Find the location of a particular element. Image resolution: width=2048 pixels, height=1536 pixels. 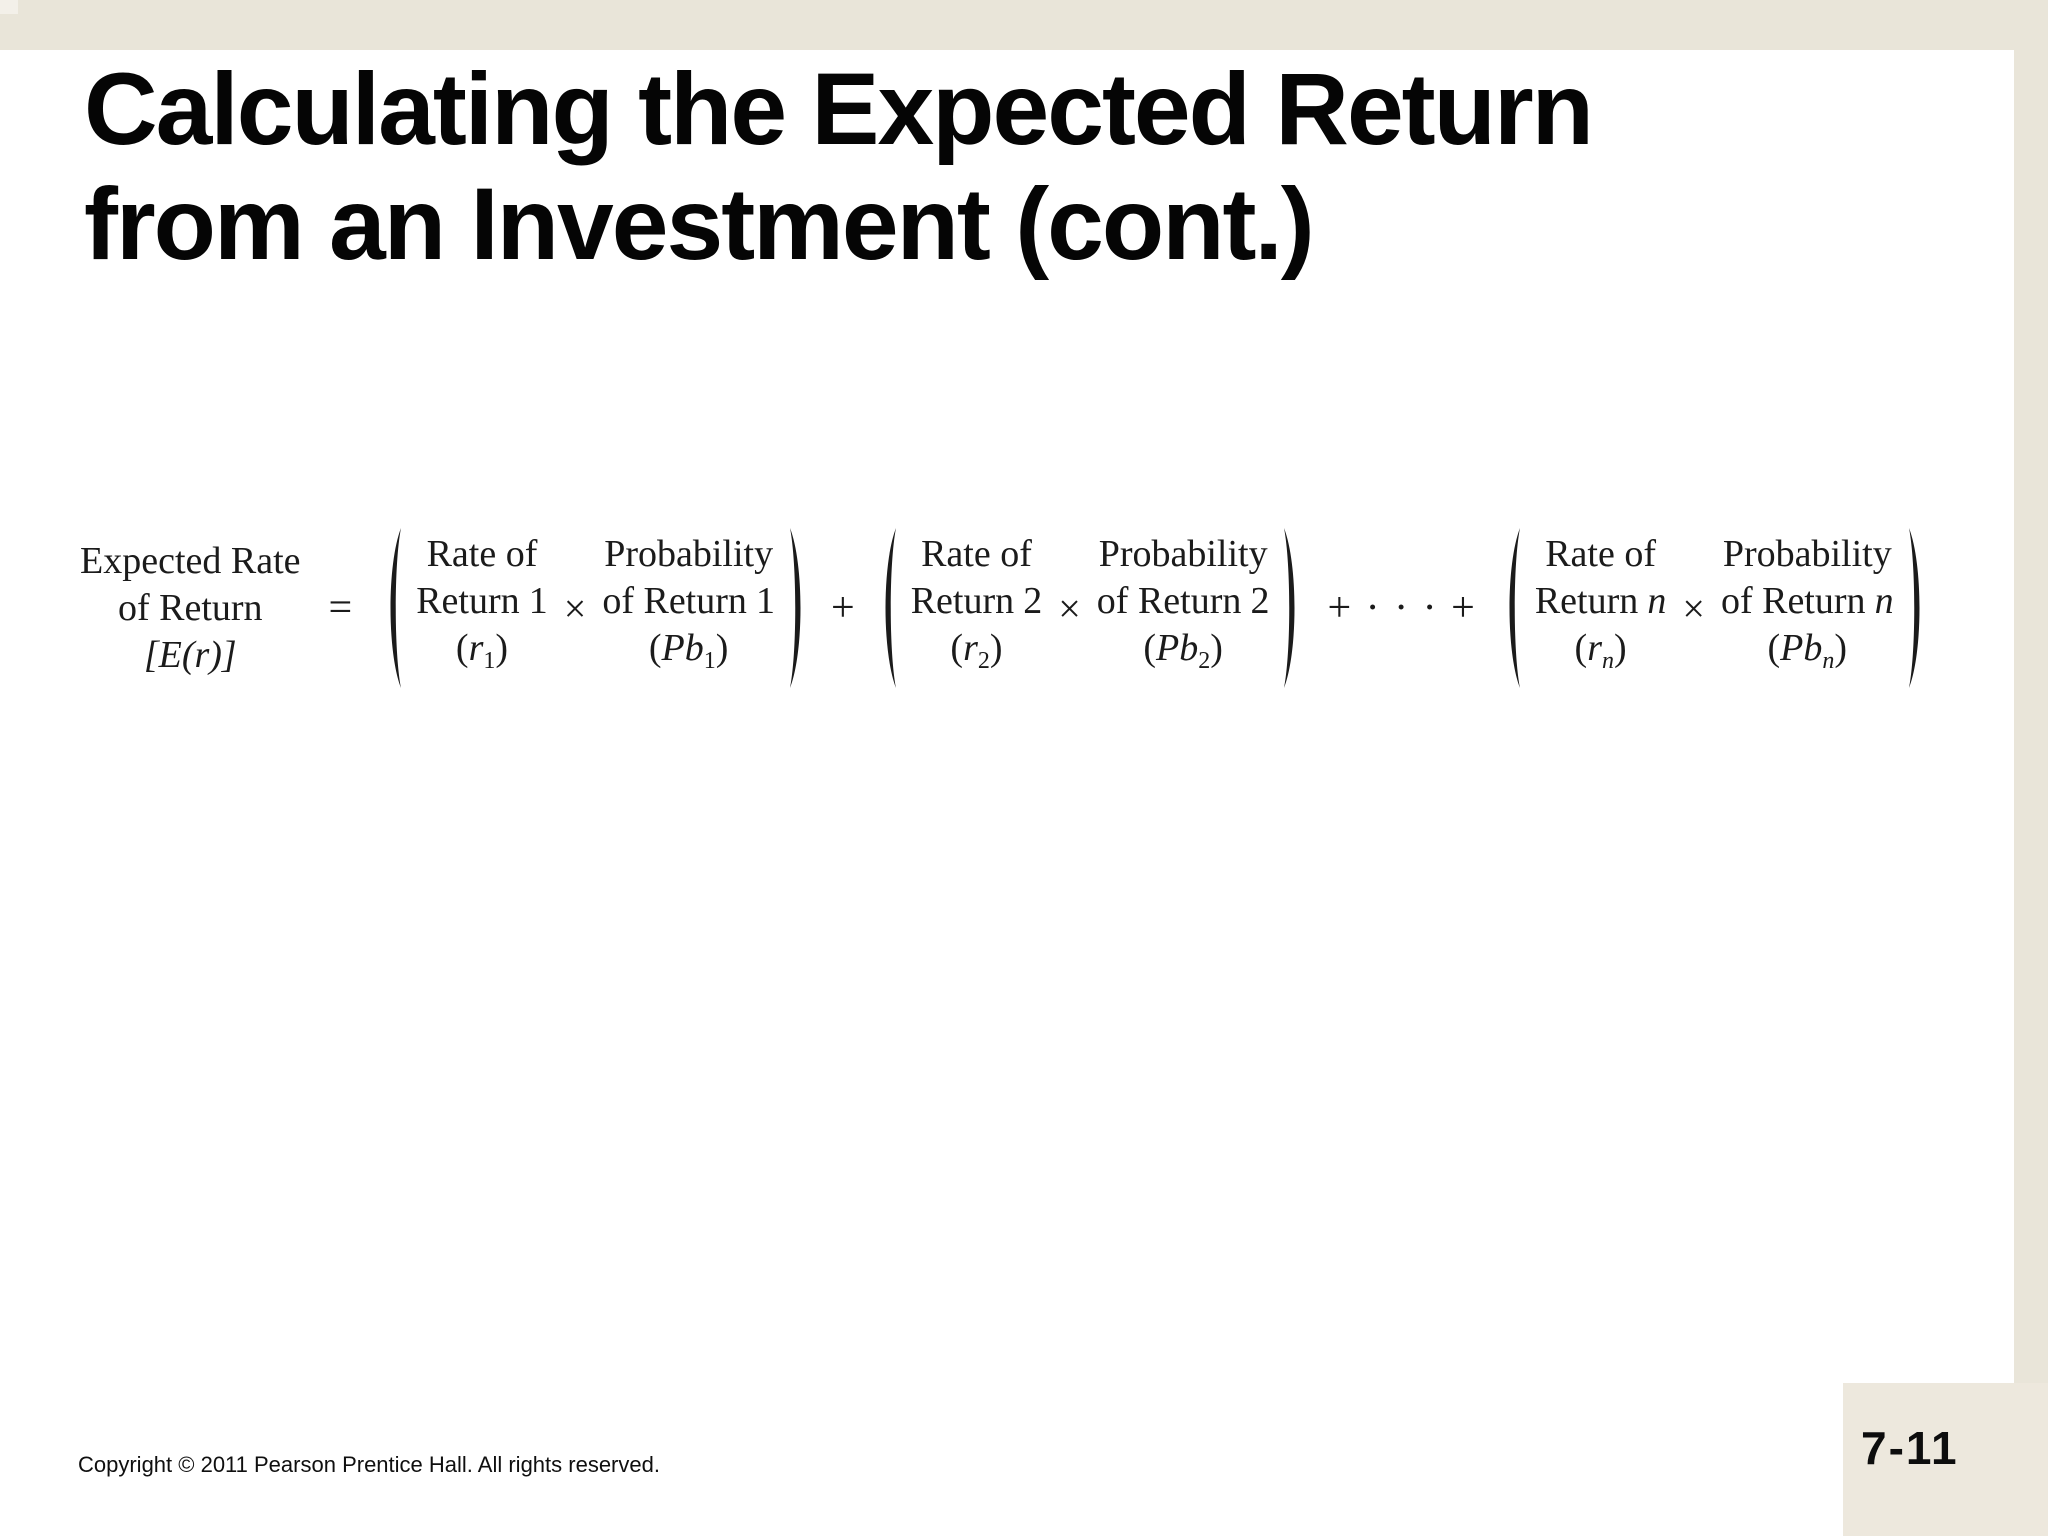

rate-line-2: Return n is located at coordinates (1601, 601).